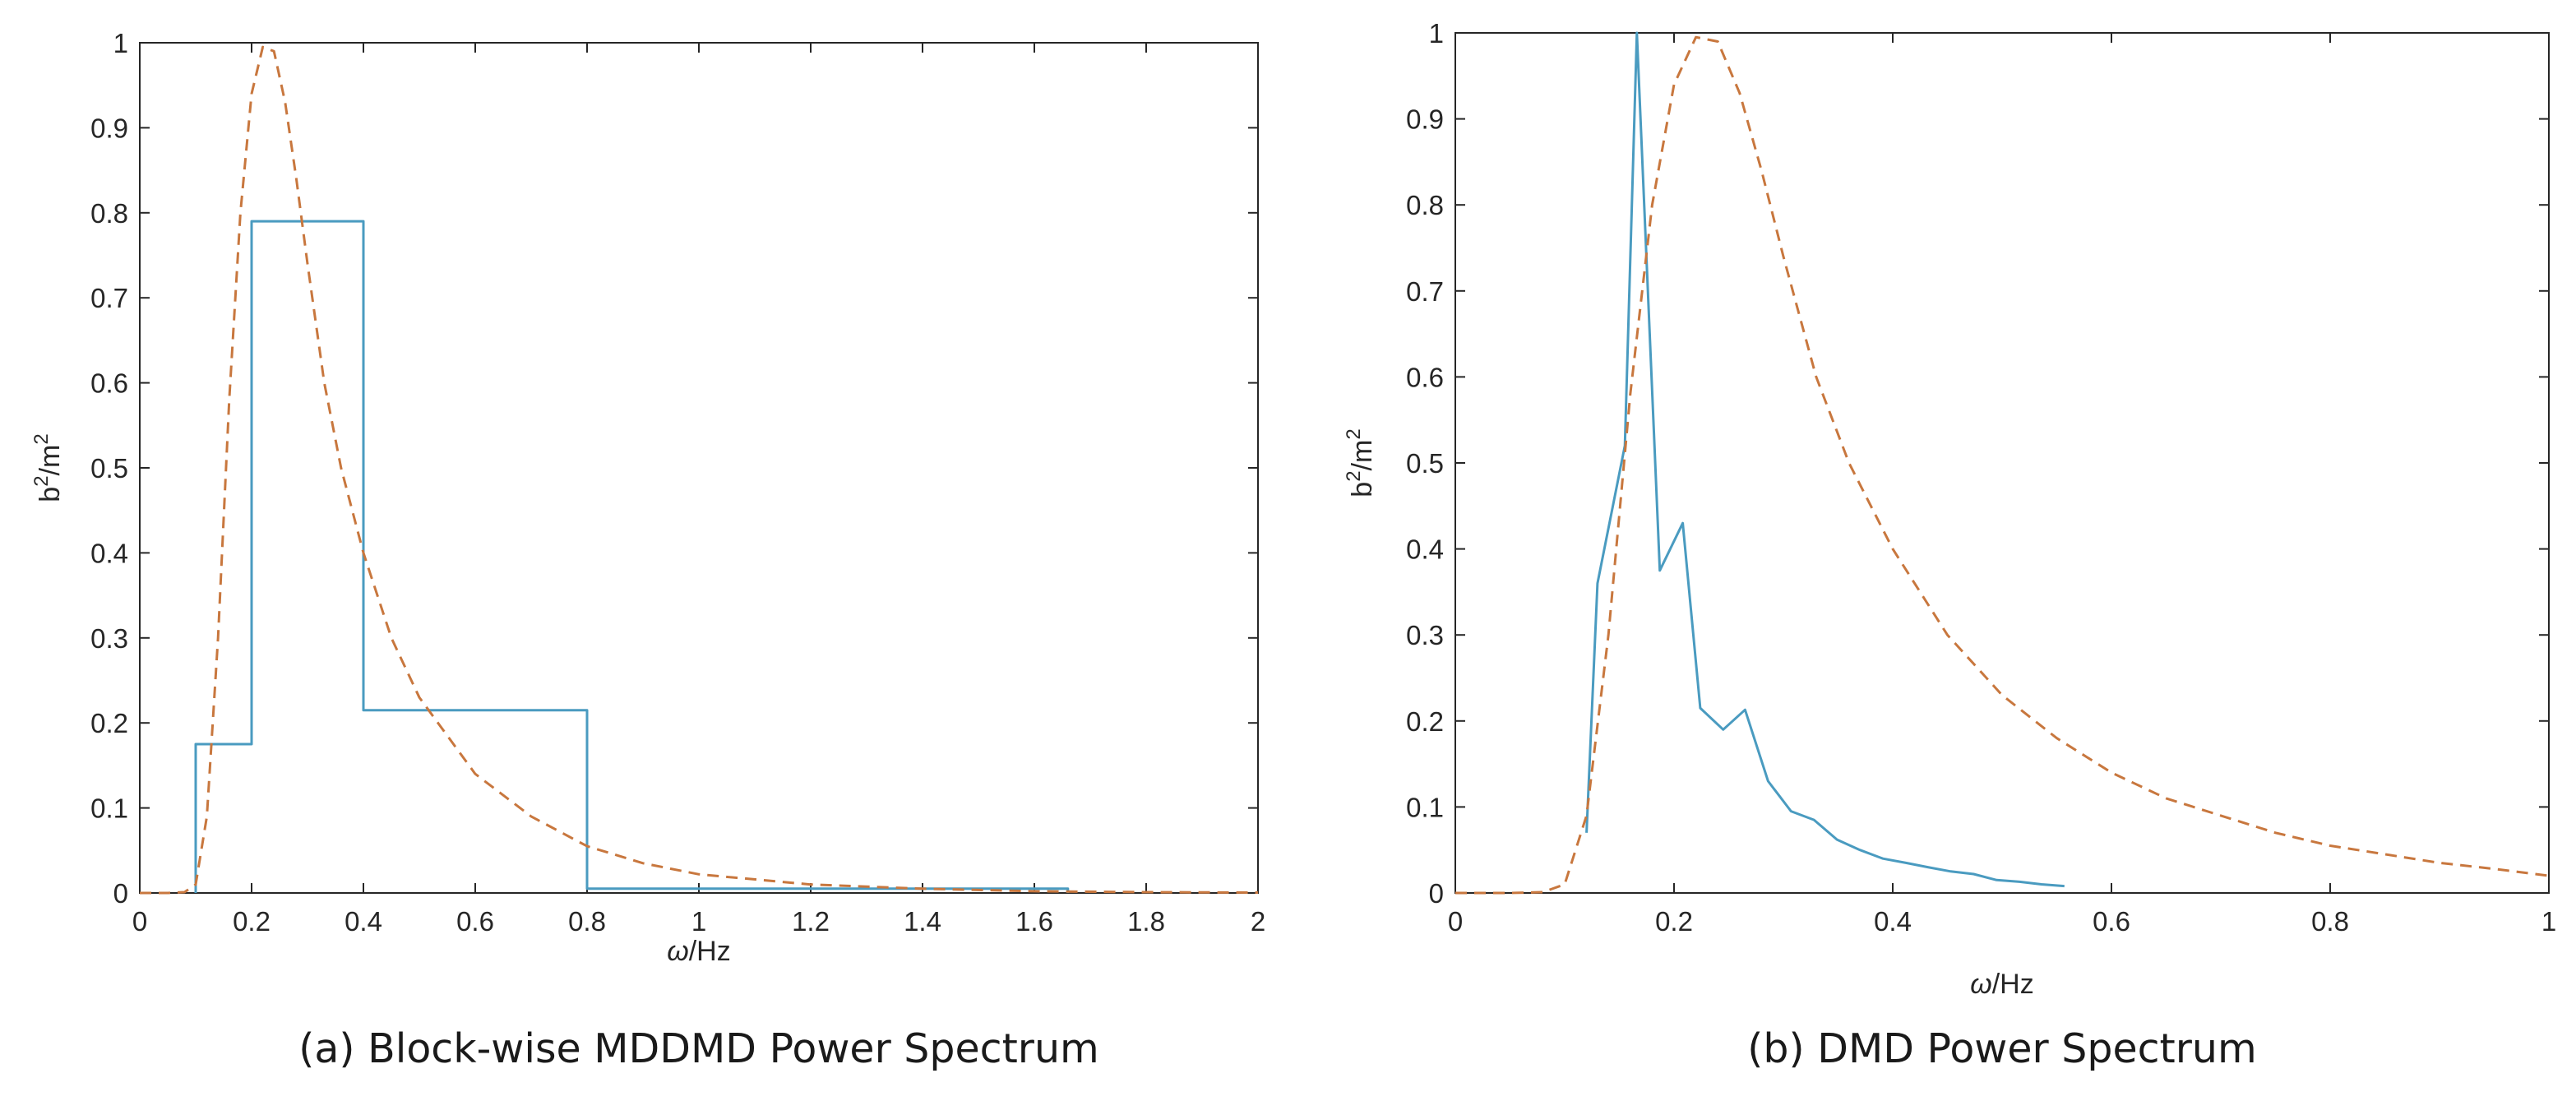  I want to click on chart-caption: (a) Block-wise MDDMD Power Spectrum, so click(698, 1049).